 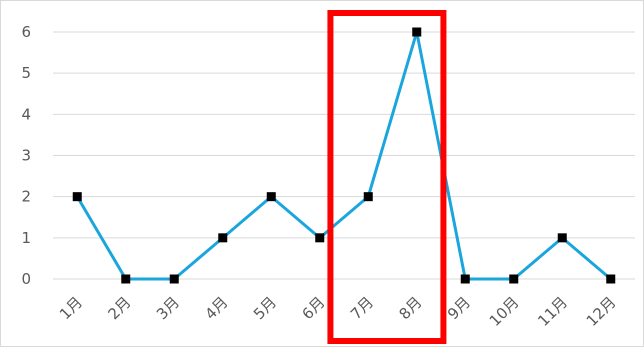 What do you see at coordinates (26, 32) in the screenshot?
I see `y-tick-label: 6` at bounding box center [26, 32].